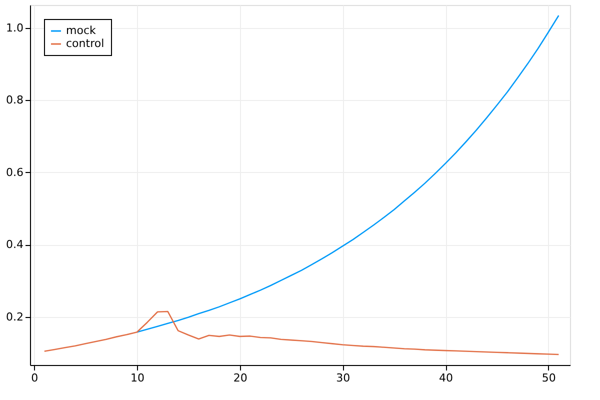 Image resolution: width=600 pixels, height=400 pixels. What do you see at coordinates (34, 378) in the screenshot?
I see `x-tick-label: 0` at bounding box center [34, 378].